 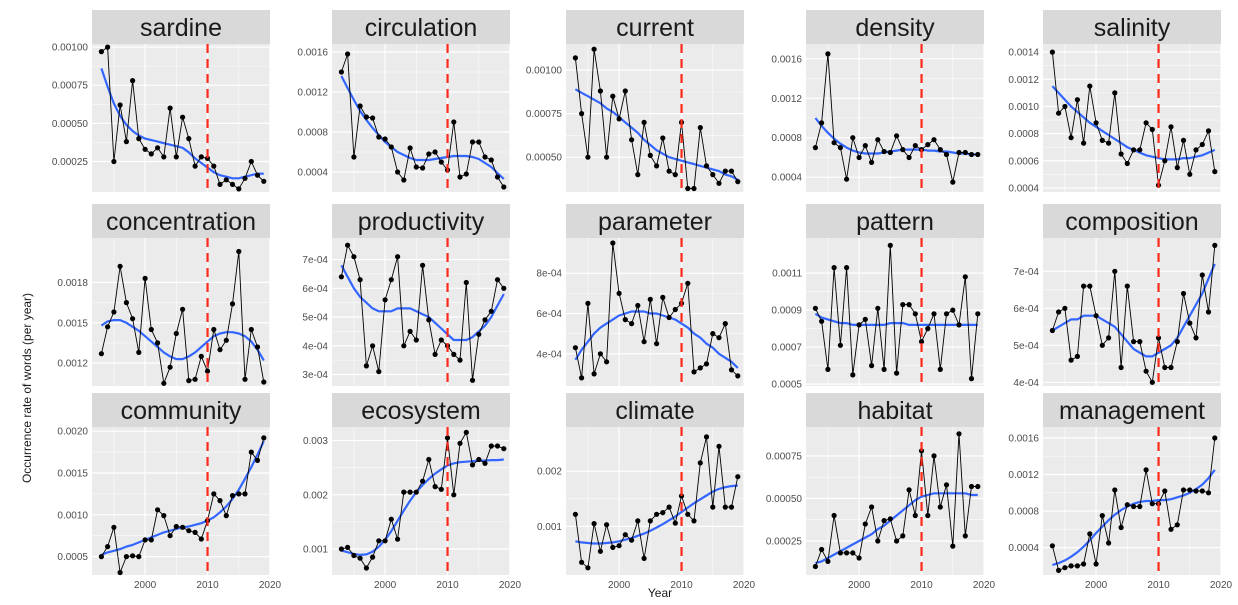 What do you see at coordinates (744, 585) in the screenshot?
I see `x-tick-label: 2020` at bounding box center [744, 585].